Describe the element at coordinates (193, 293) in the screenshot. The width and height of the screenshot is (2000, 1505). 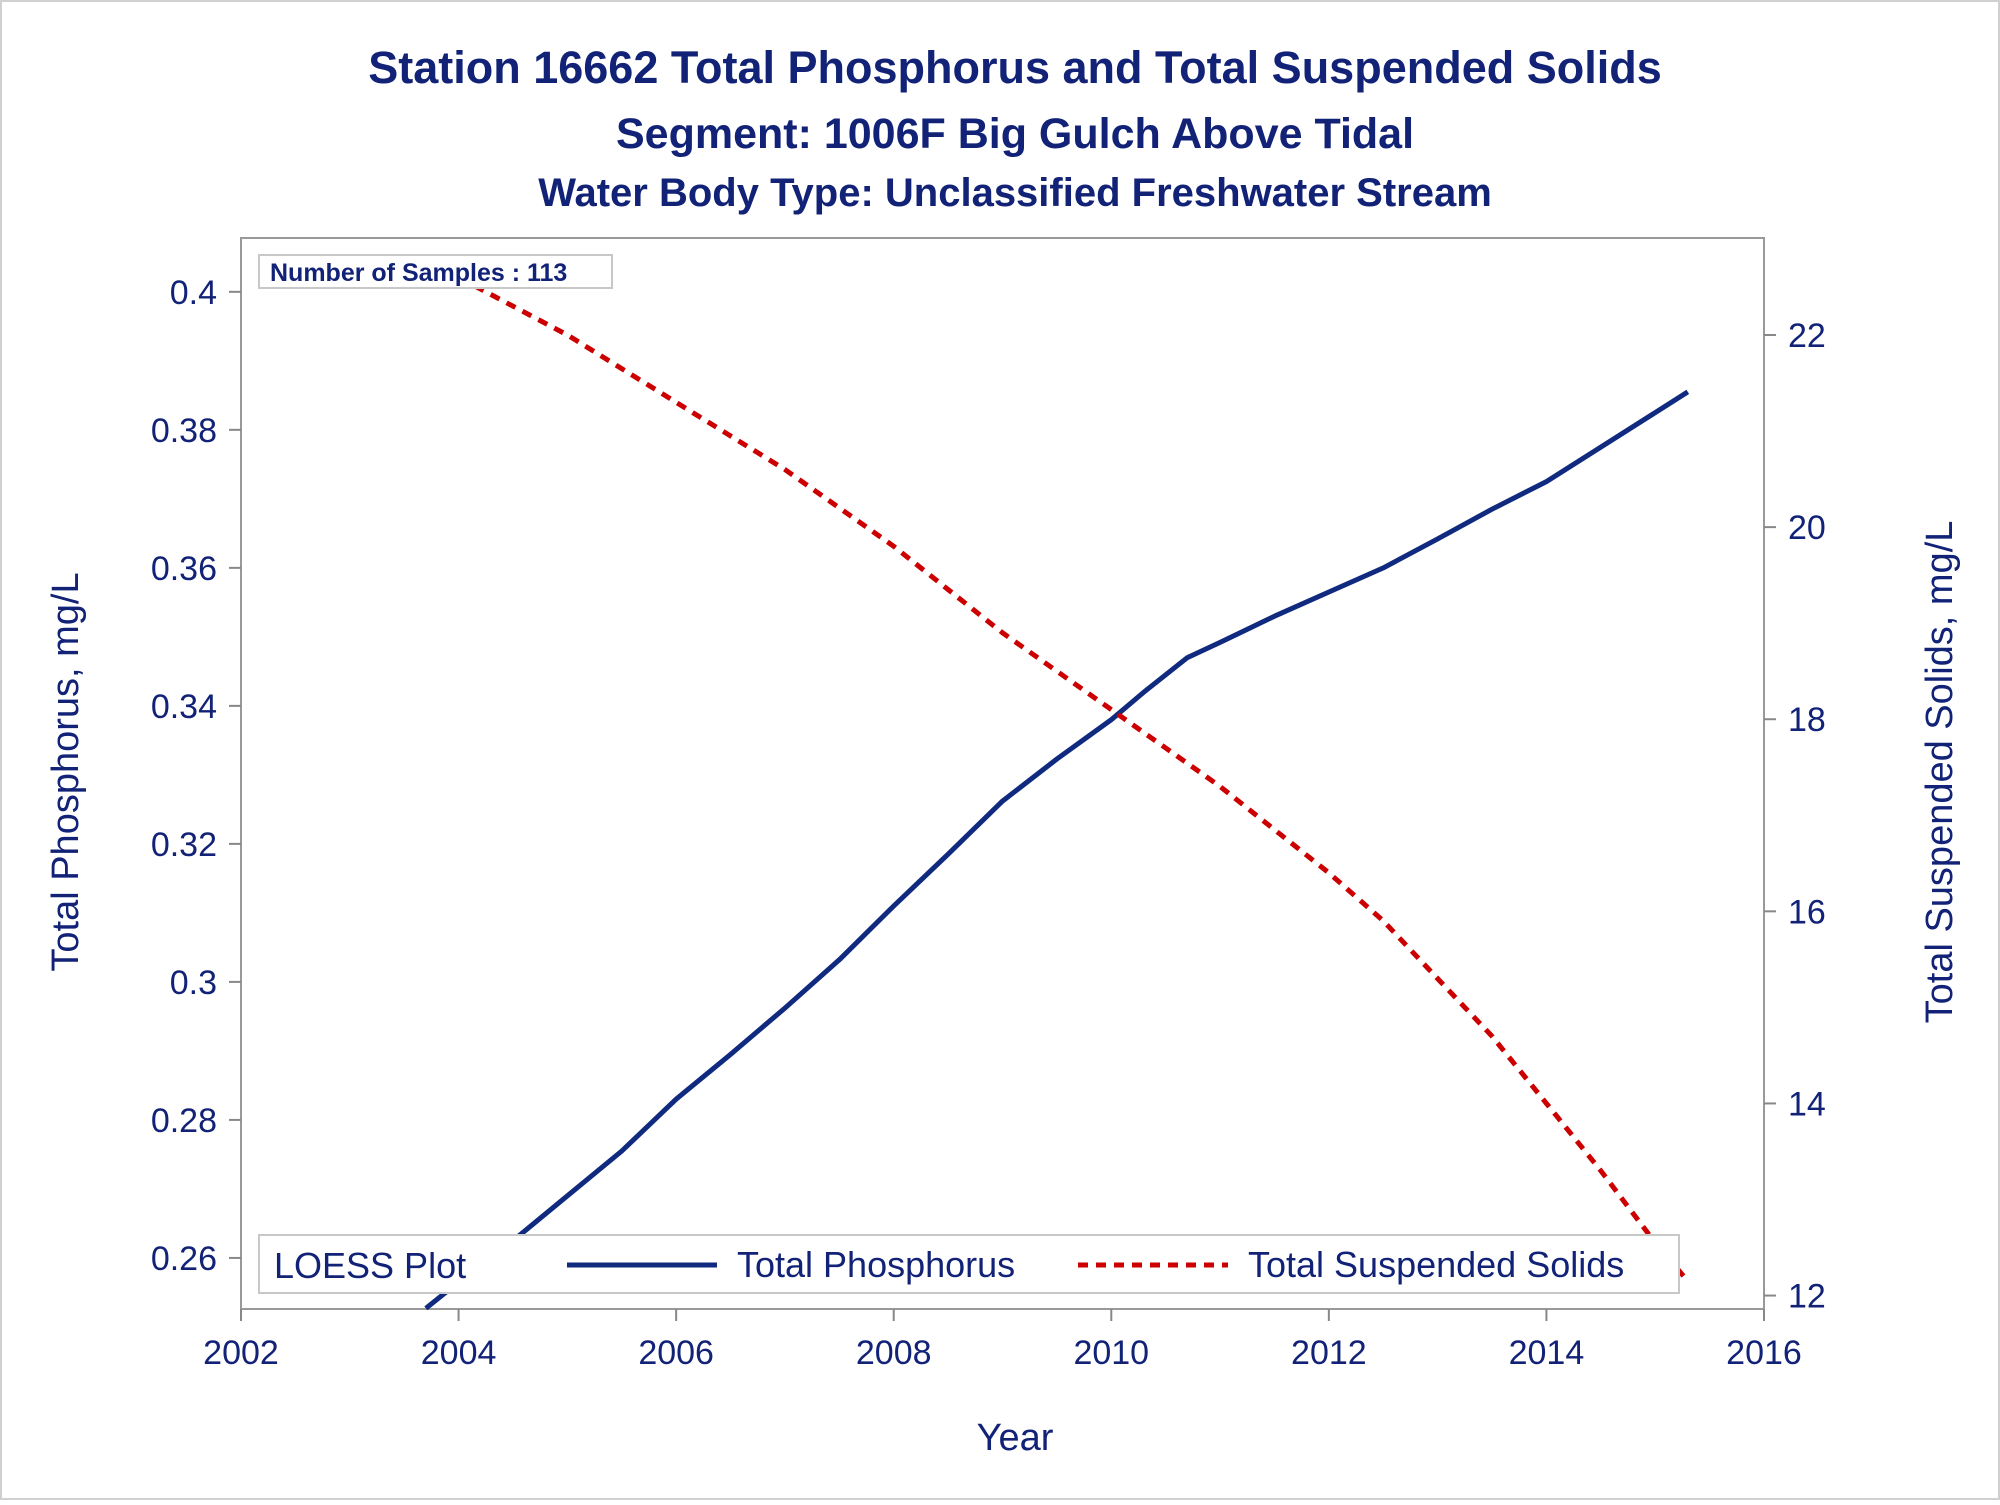
I see `y-left-tick-label: 0.4` at that location.